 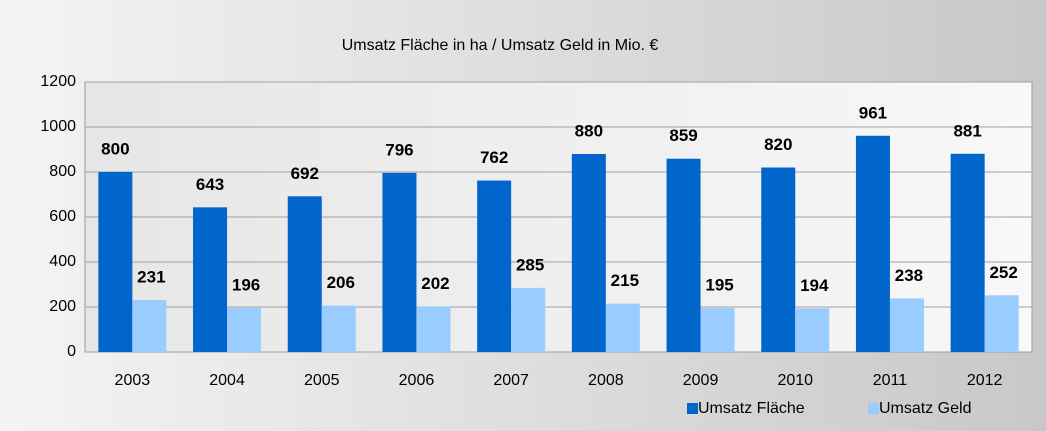 I want to click on value-label: 215, so click(x=625, y=280).